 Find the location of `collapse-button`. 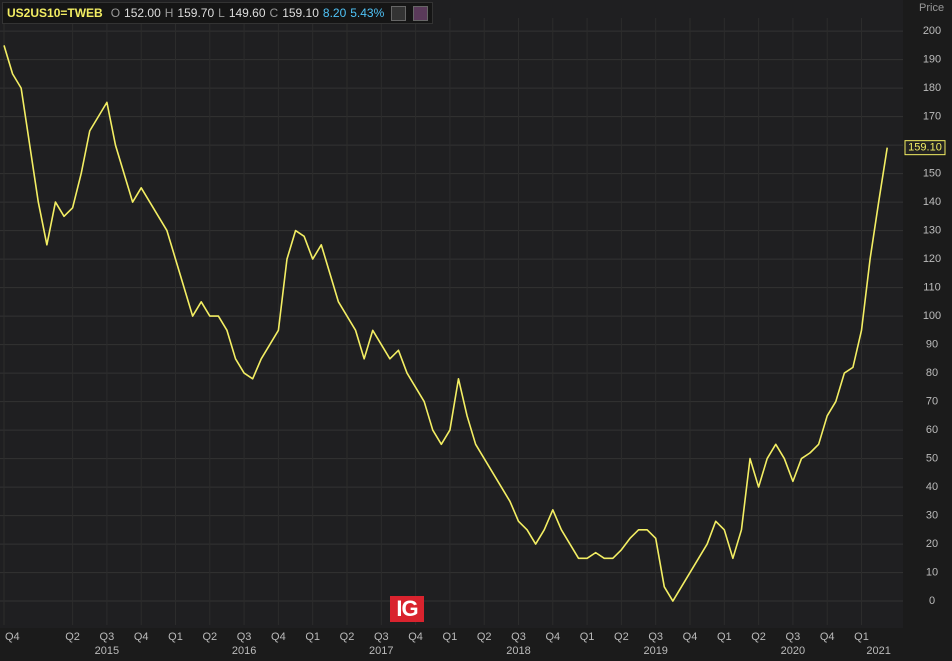

collapse-button is located at coordinates (399, 13).